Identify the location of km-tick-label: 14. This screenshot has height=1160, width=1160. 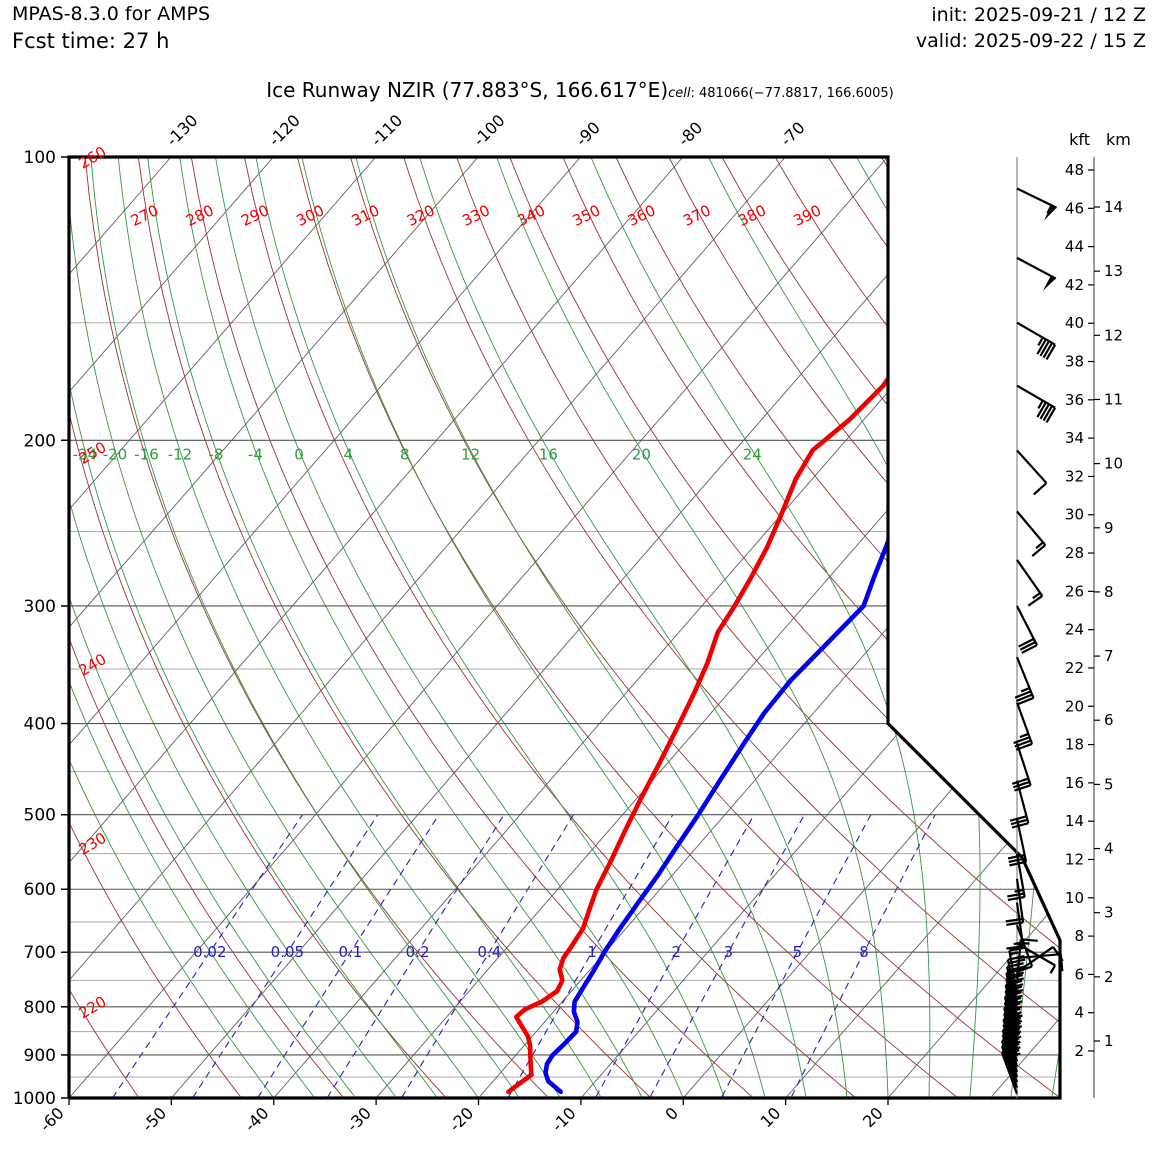
(1113, 207).